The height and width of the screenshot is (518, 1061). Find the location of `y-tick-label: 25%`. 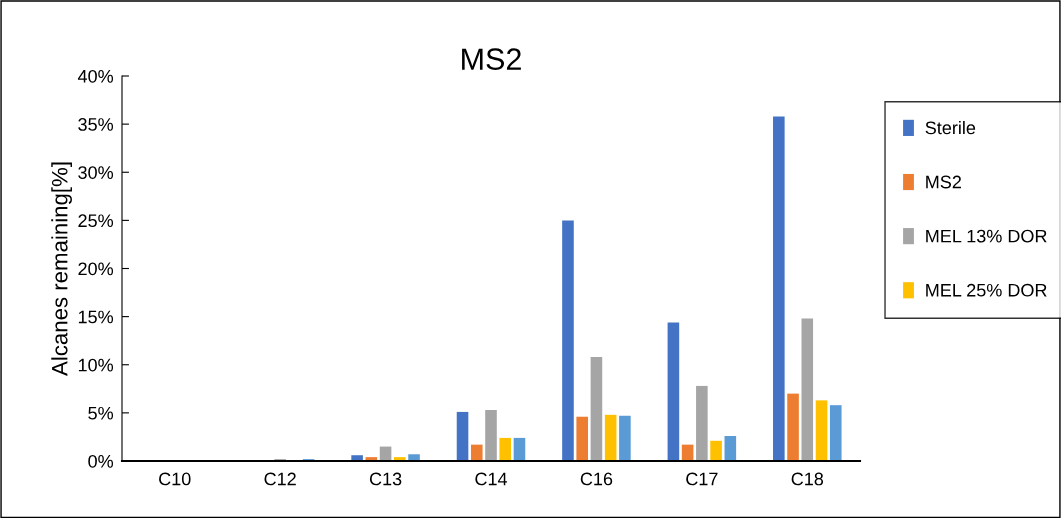

y-tick-label: 25% is located at coordinates (96, 221).